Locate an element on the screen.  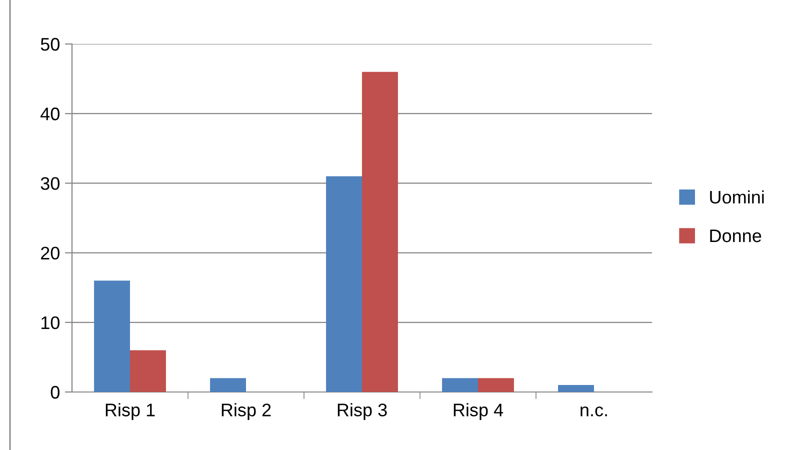
legend-label: Donne is located at coordinates (736, 236).